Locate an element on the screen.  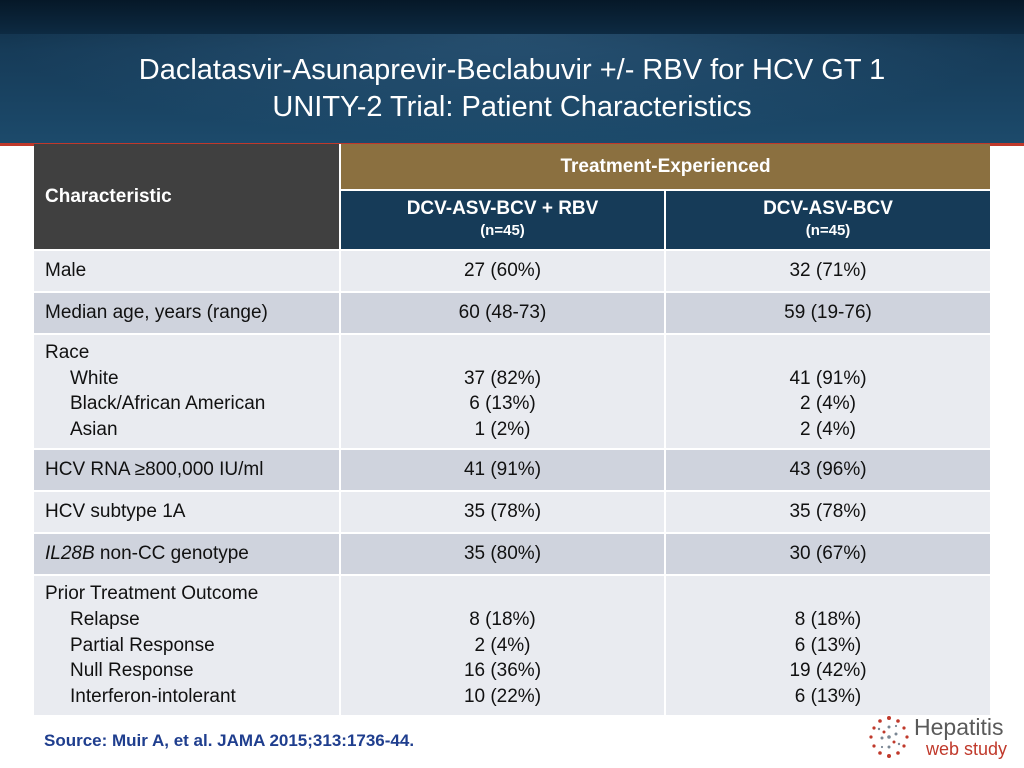
table-row-male: Male 27 (60%) 32 (71%) is located at coordinates (512, 270).